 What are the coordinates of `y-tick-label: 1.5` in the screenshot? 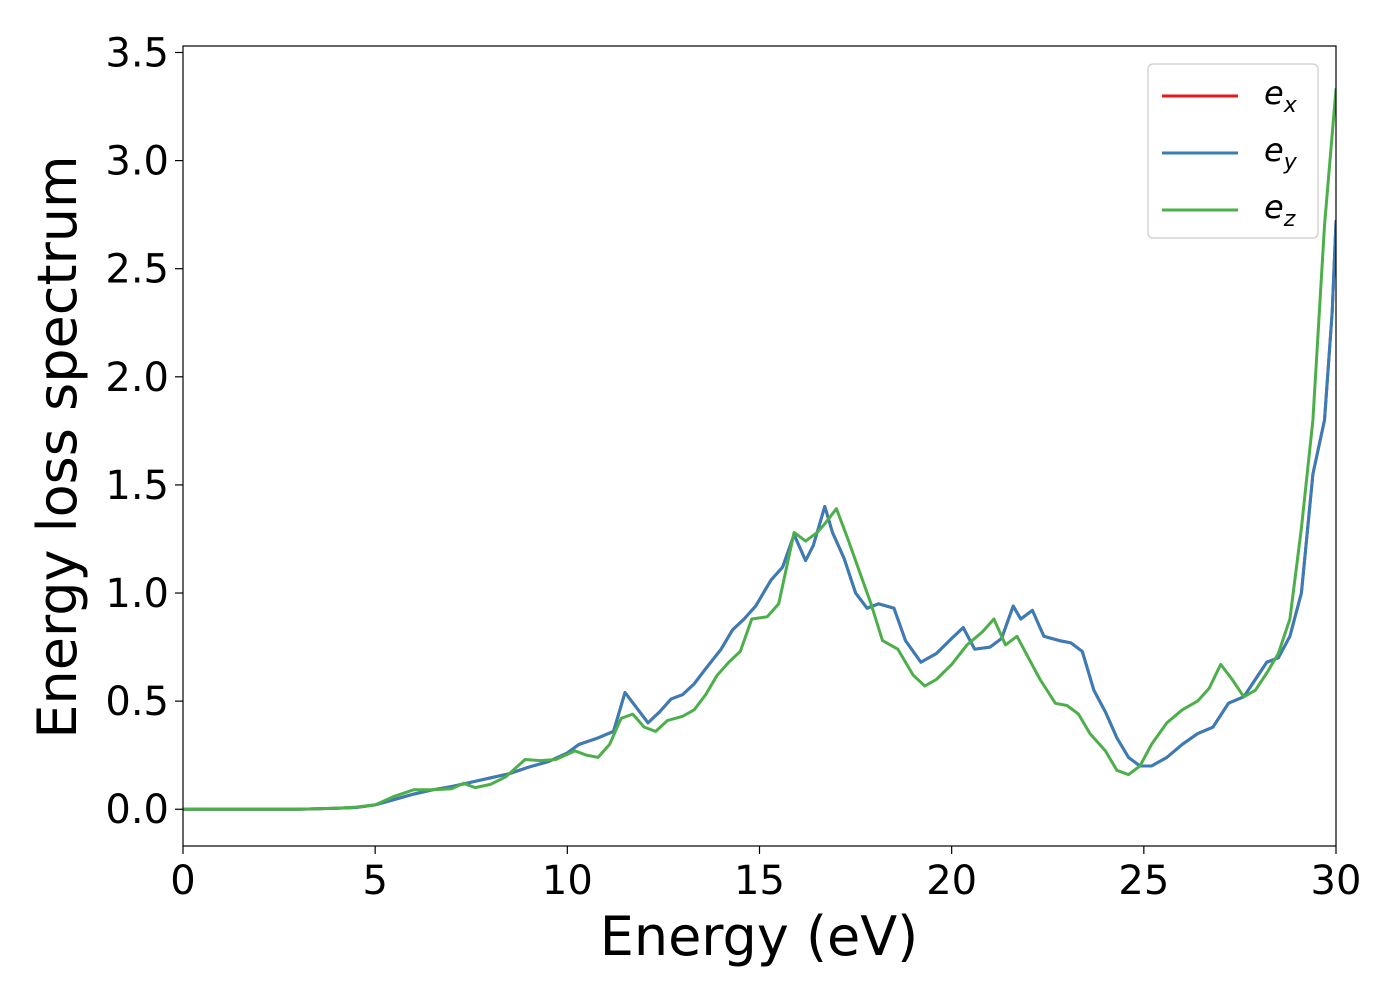 It's located at (137, 486).